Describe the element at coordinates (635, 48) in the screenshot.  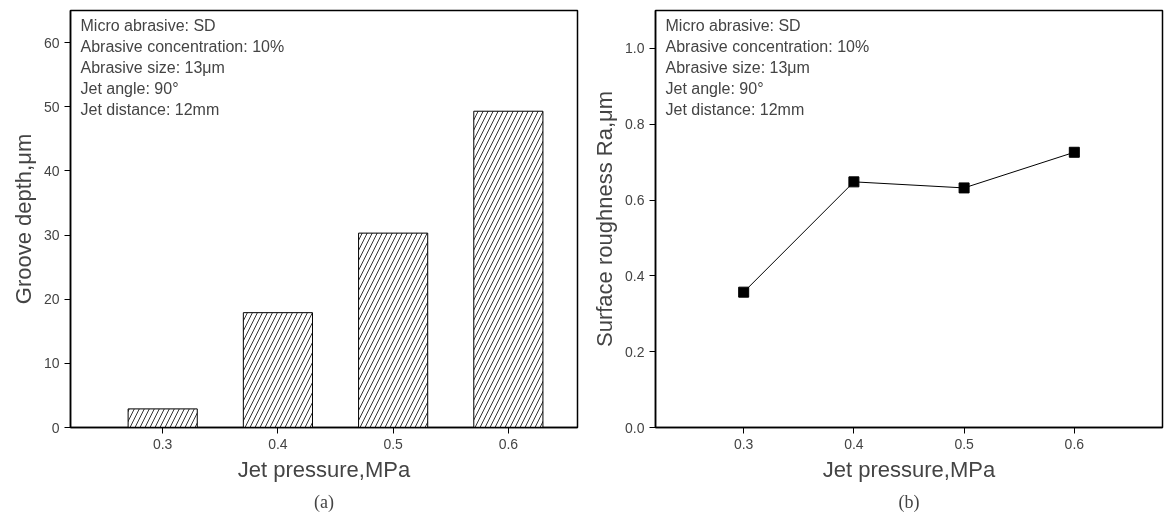
I see `y-tick-label: 1.0` at that location.